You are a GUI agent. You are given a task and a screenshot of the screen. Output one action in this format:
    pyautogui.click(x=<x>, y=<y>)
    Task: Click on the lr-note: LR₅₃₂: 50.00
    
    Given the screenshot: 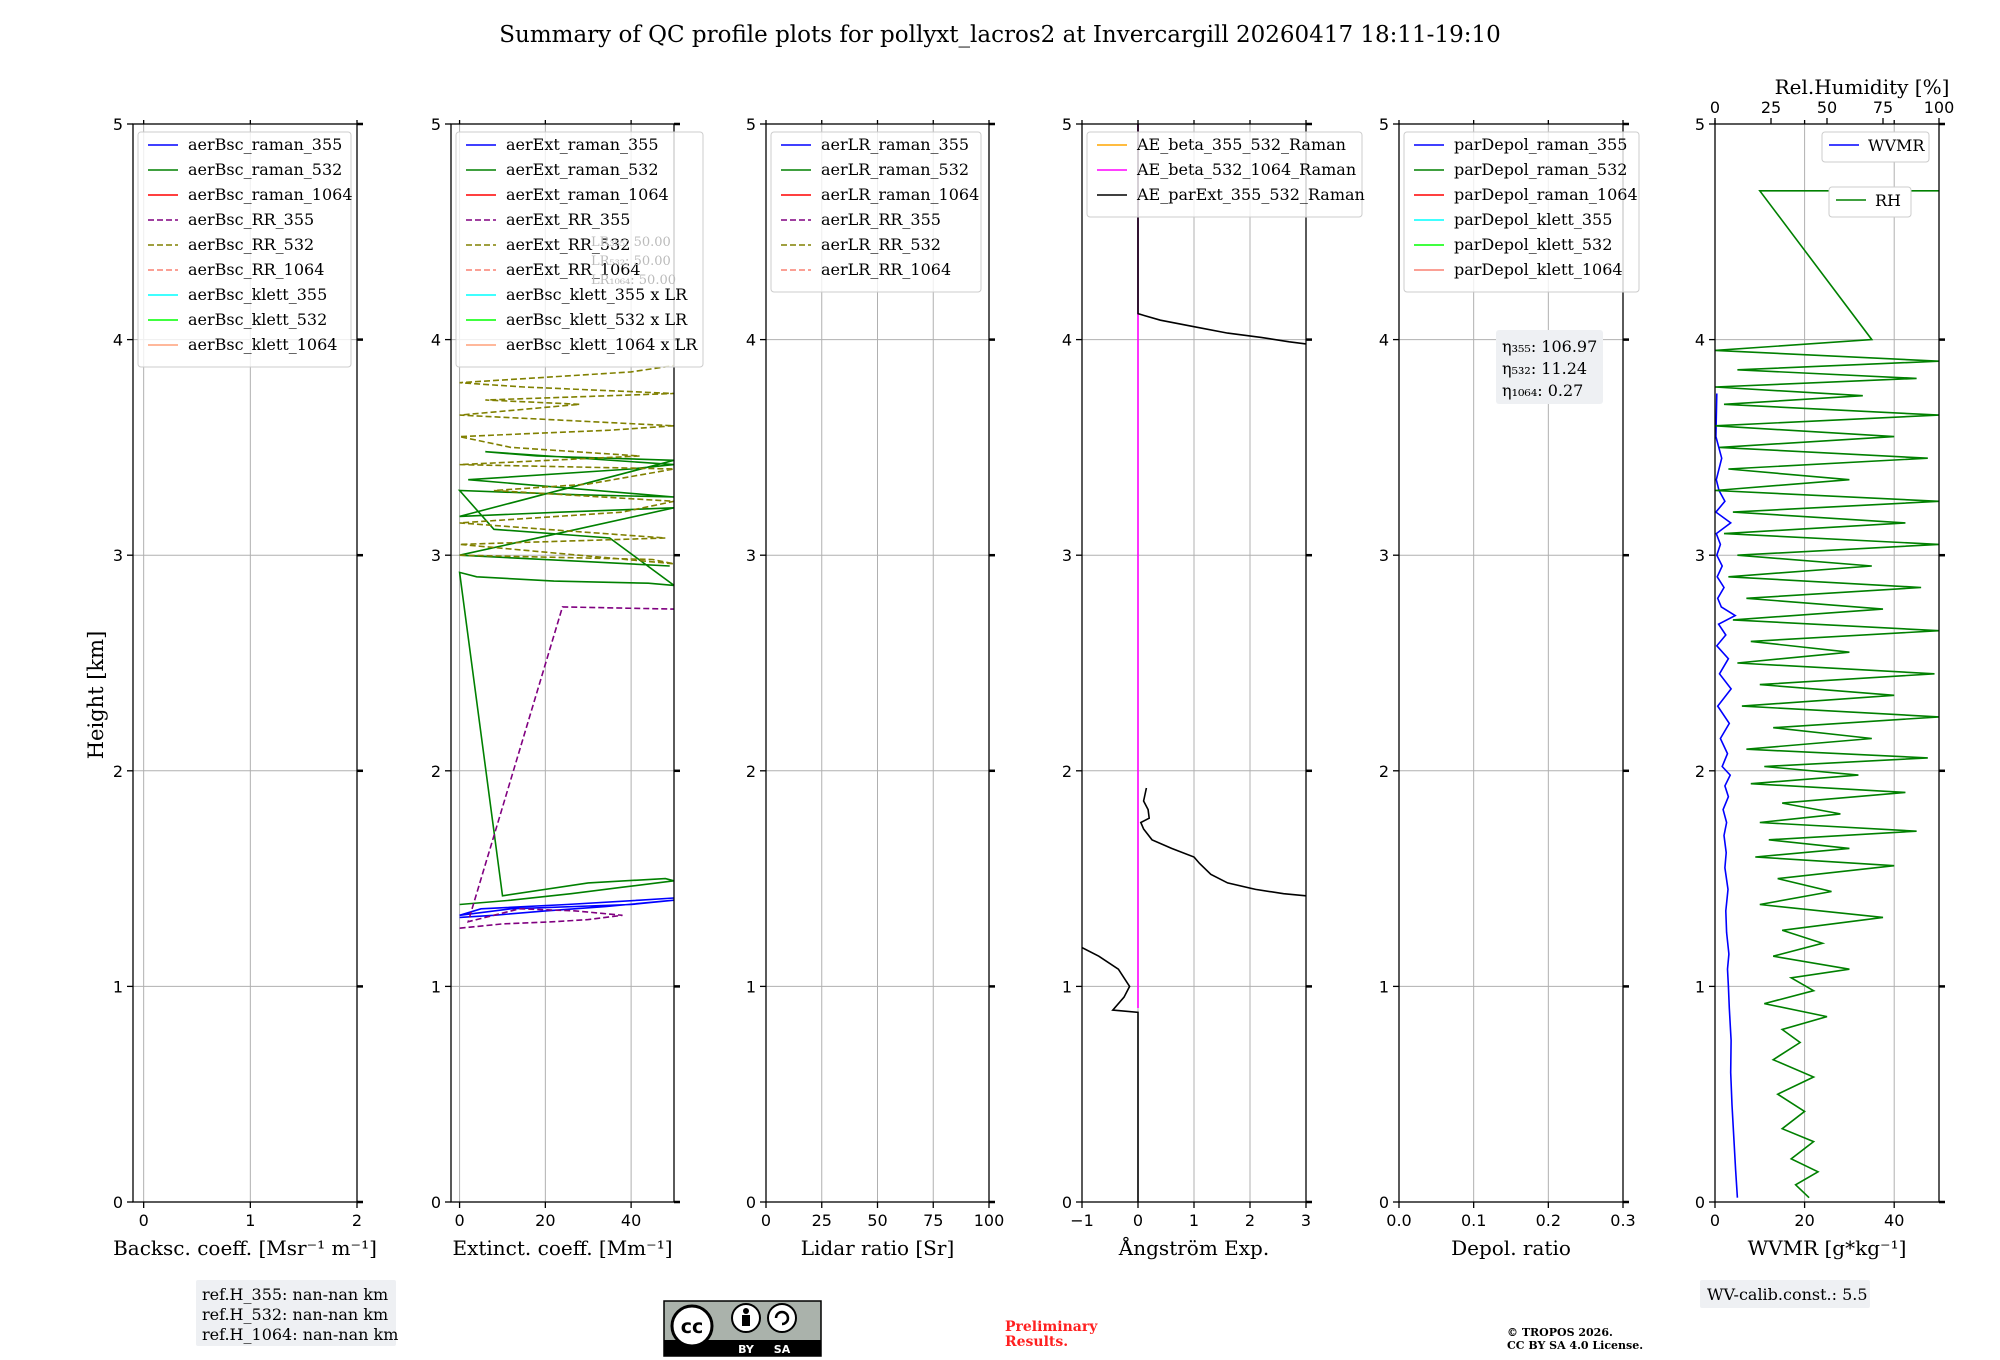 What is the action you would take?
    pyautogui.click(x=631, y=261)
    